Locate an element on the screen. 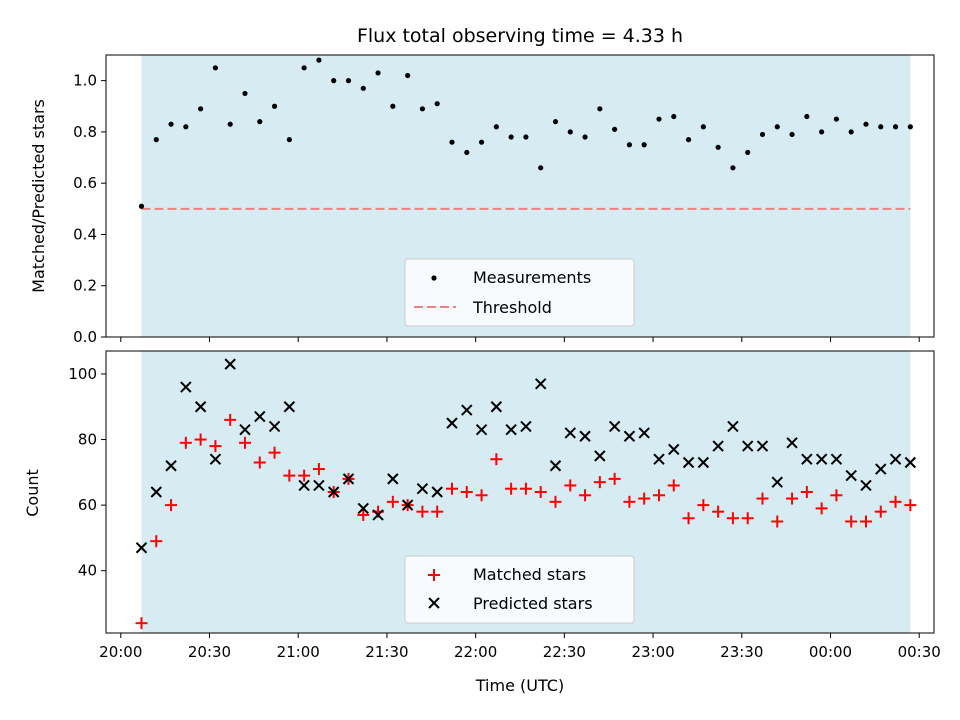  x-tick-label: 23:30 is located at coordinates (741, 652).